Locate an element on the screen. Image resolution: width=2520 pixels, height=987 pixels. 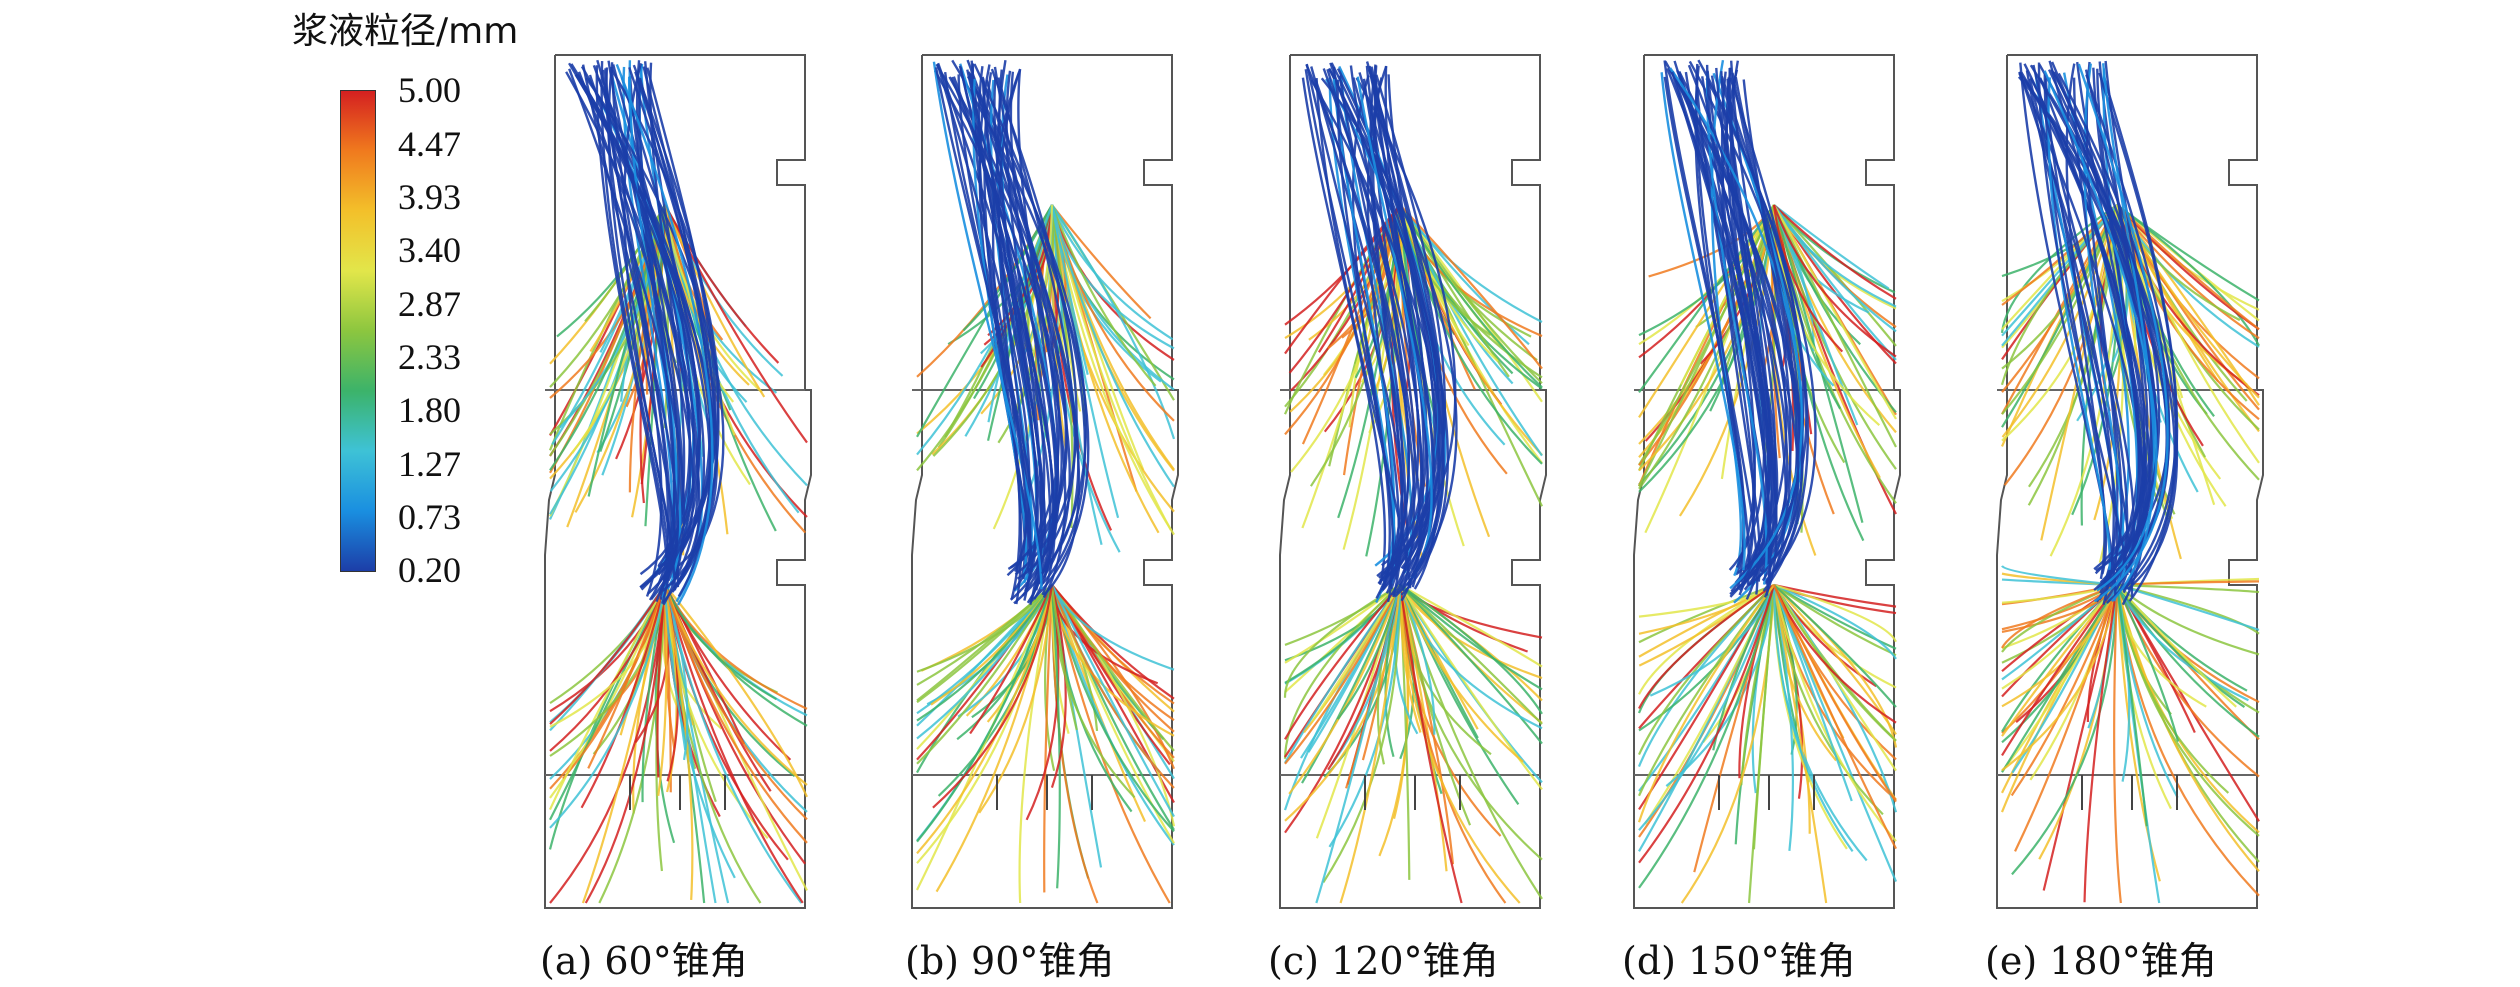
panel-caption-d: (d) 150°锥角 is located at coordinates (1739, 961).